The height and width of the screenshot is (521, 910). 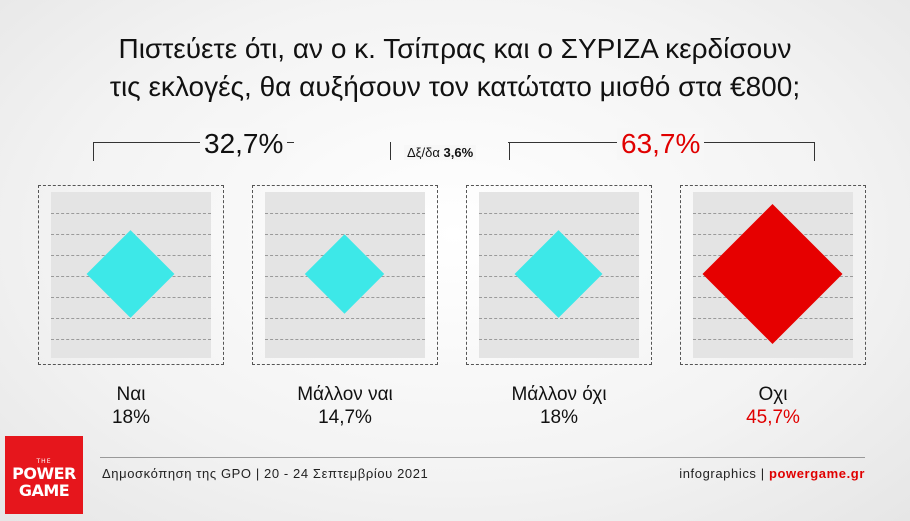 I want to click on margin-of-error: Δξ/δα 3,6%, so click(x=440, y=152).